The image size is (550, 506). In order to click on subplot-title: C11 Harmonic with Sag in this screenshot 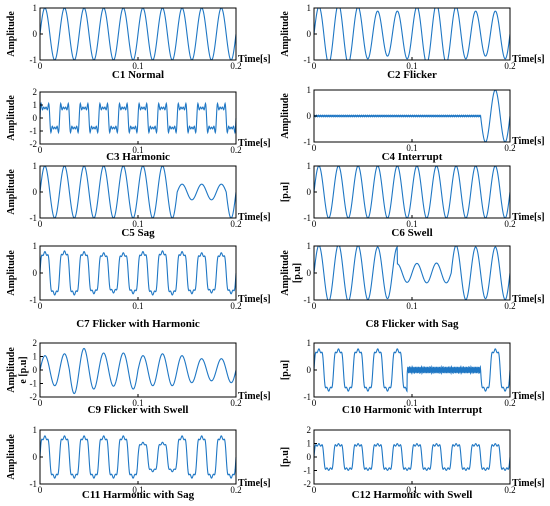, I will do `click(138, 495)`.